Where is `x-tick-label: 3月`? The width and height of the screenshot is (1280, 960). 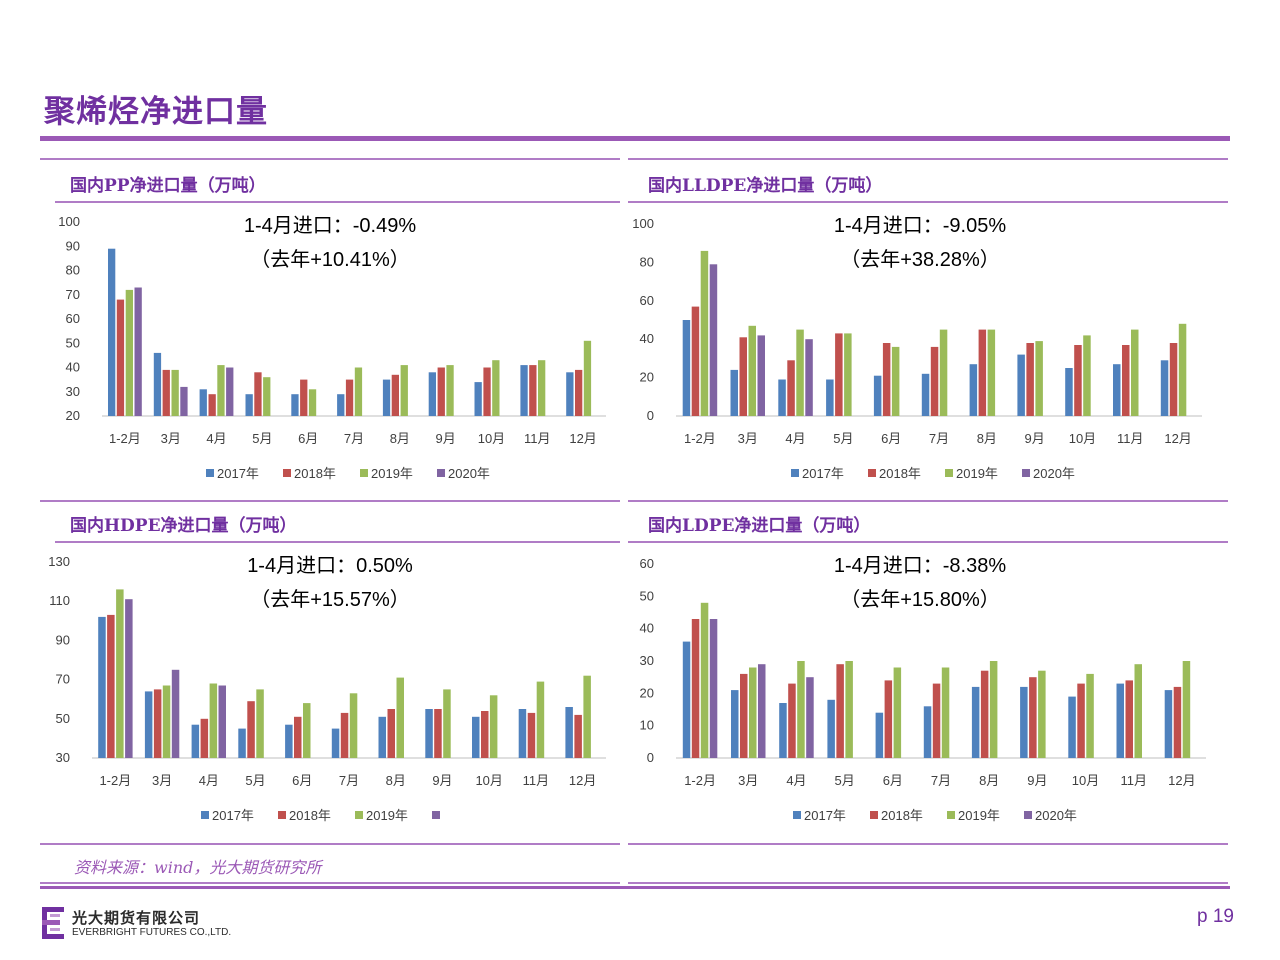
x-tick-label: 3月 is located at coordinates (748, 780).